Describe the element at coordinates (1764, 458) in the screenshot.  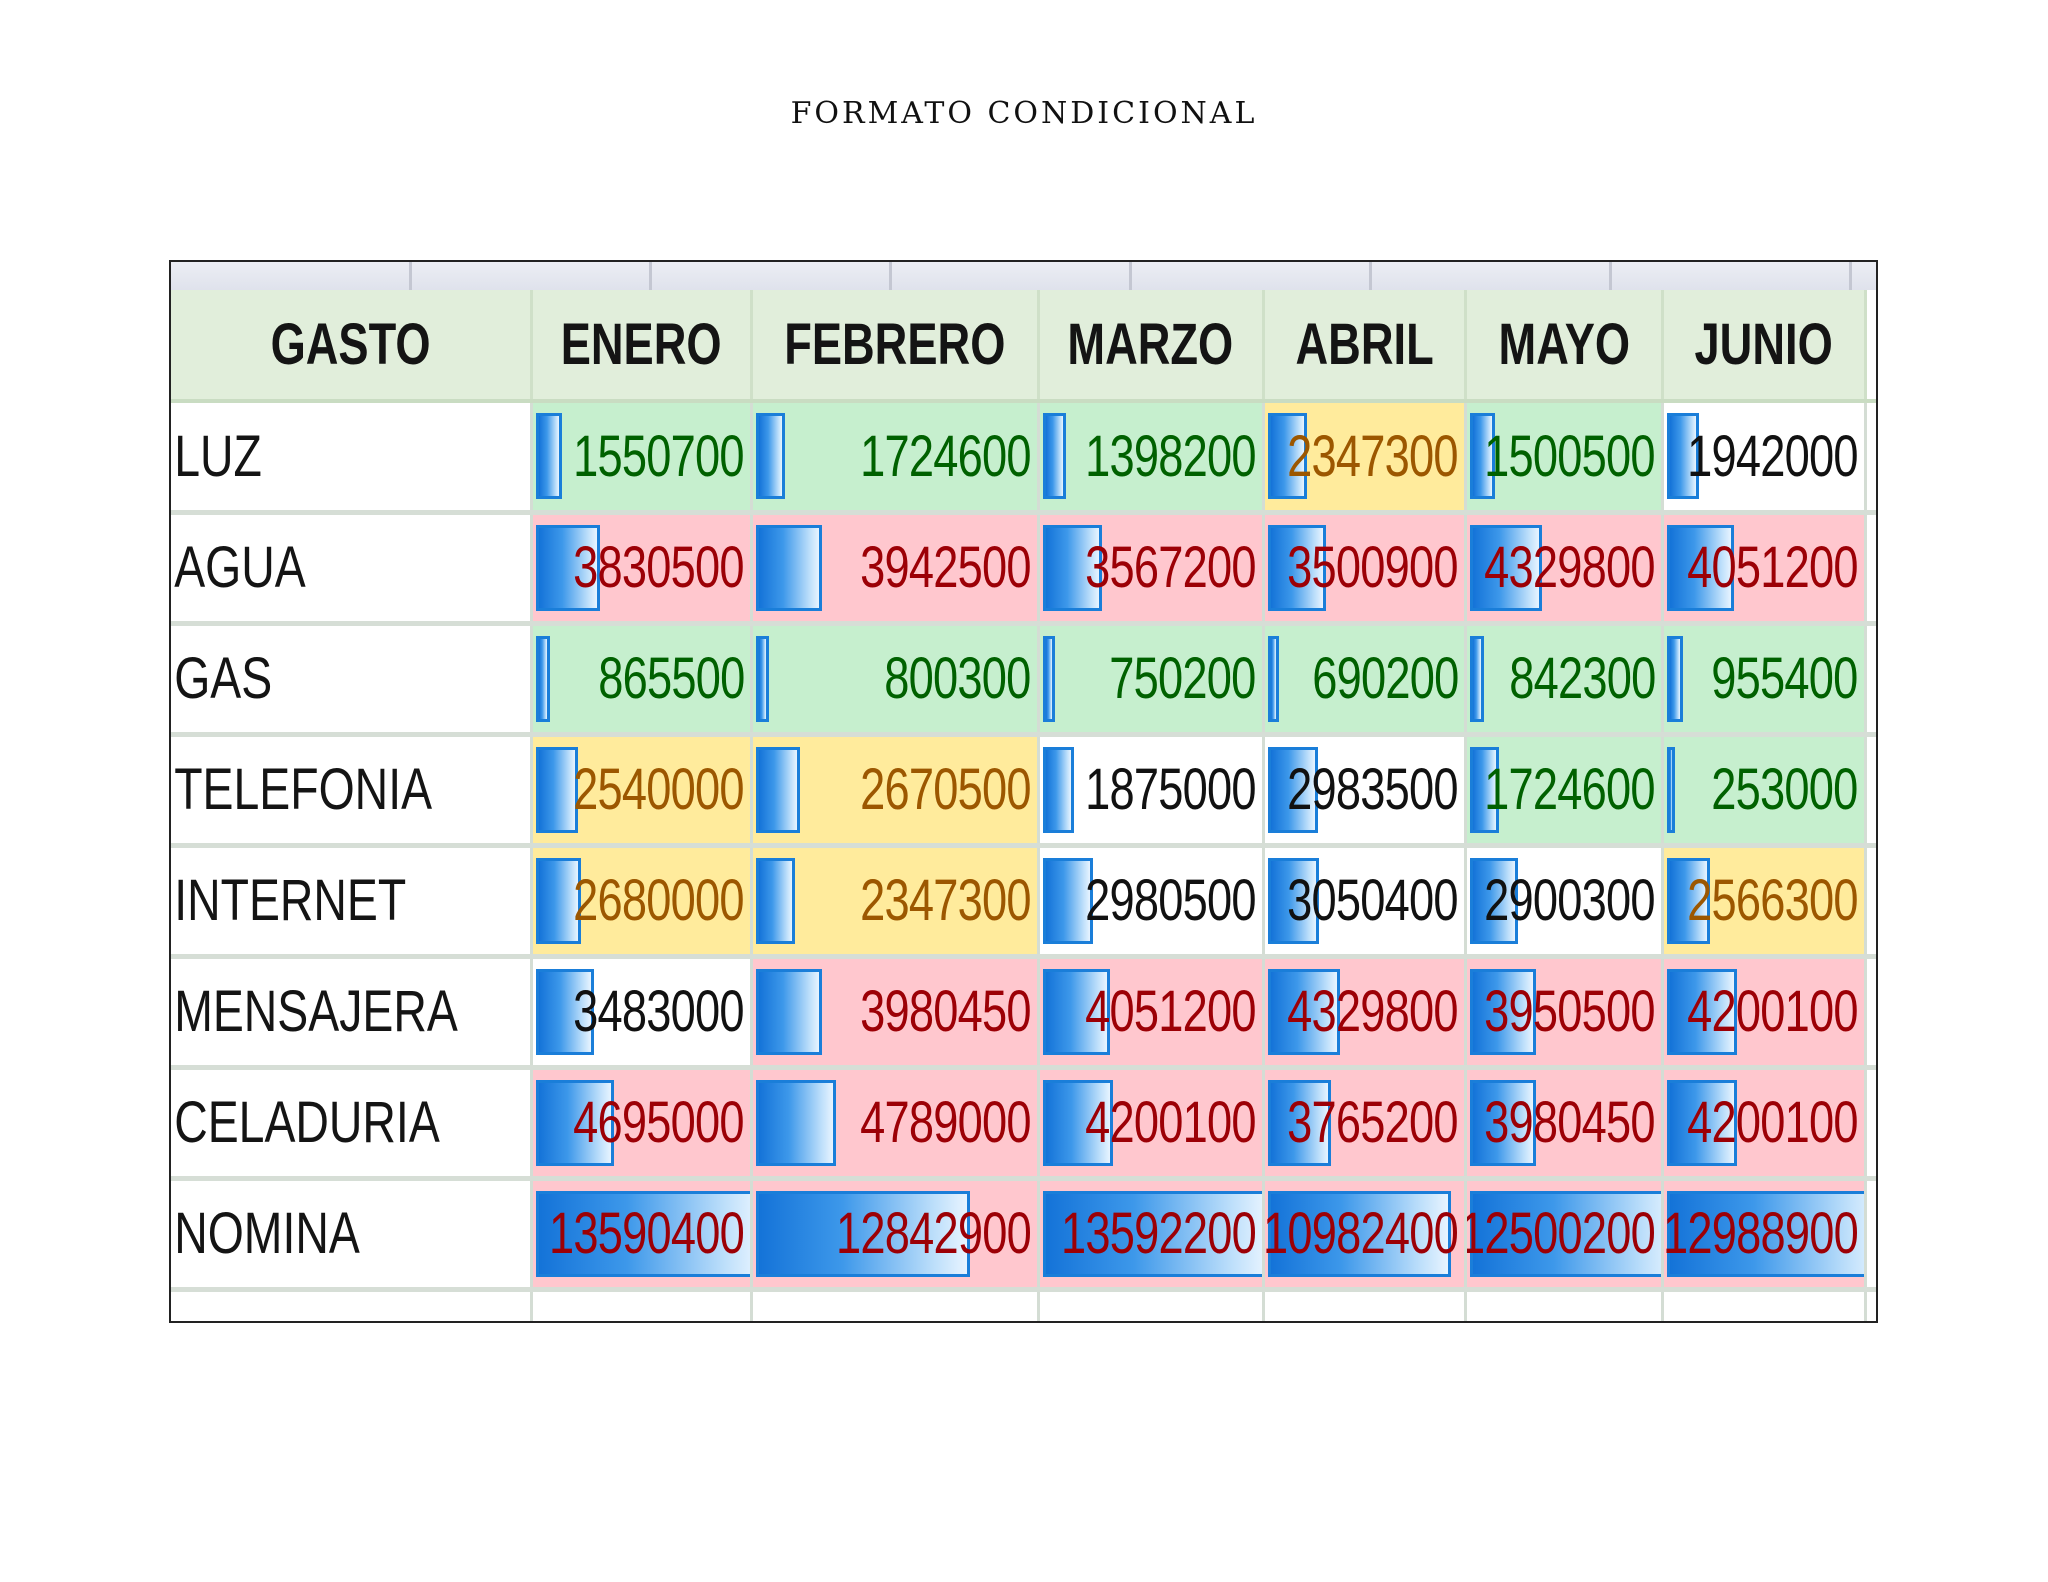
I see `value-cell: 1942000` at that location.